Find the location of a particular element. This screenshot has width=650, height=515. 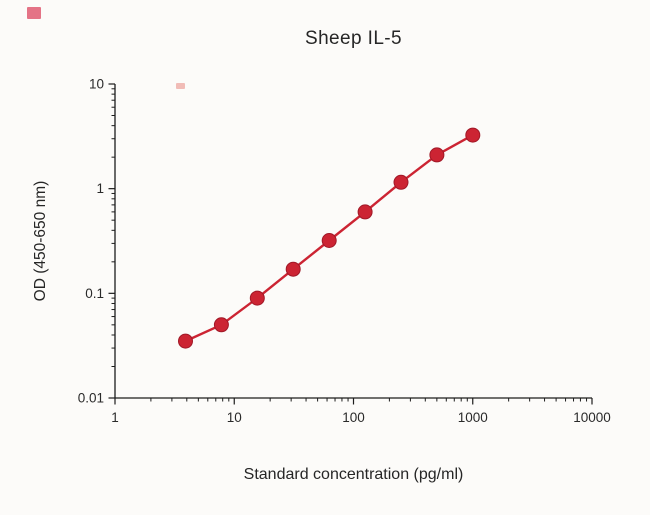

y-tick-label: 0.1 is located at coordinates (94, 293).